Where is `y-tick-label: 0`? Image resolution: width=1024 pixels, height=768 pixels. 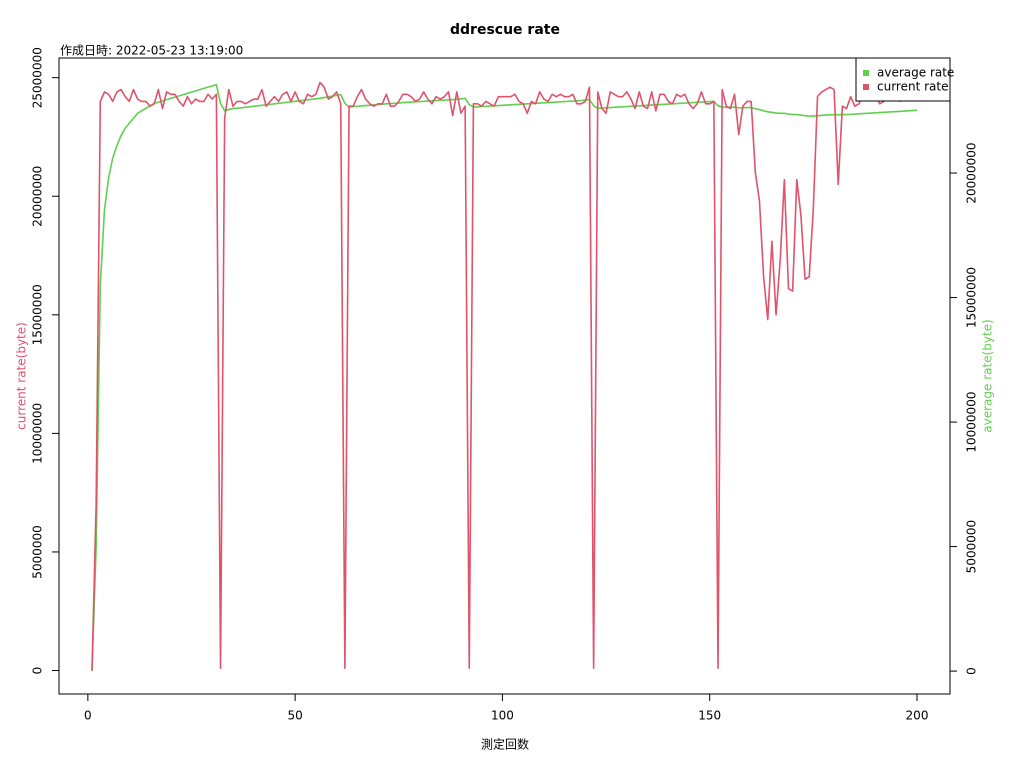
y-tick-label: 0 is located at coordinates (38, 671).